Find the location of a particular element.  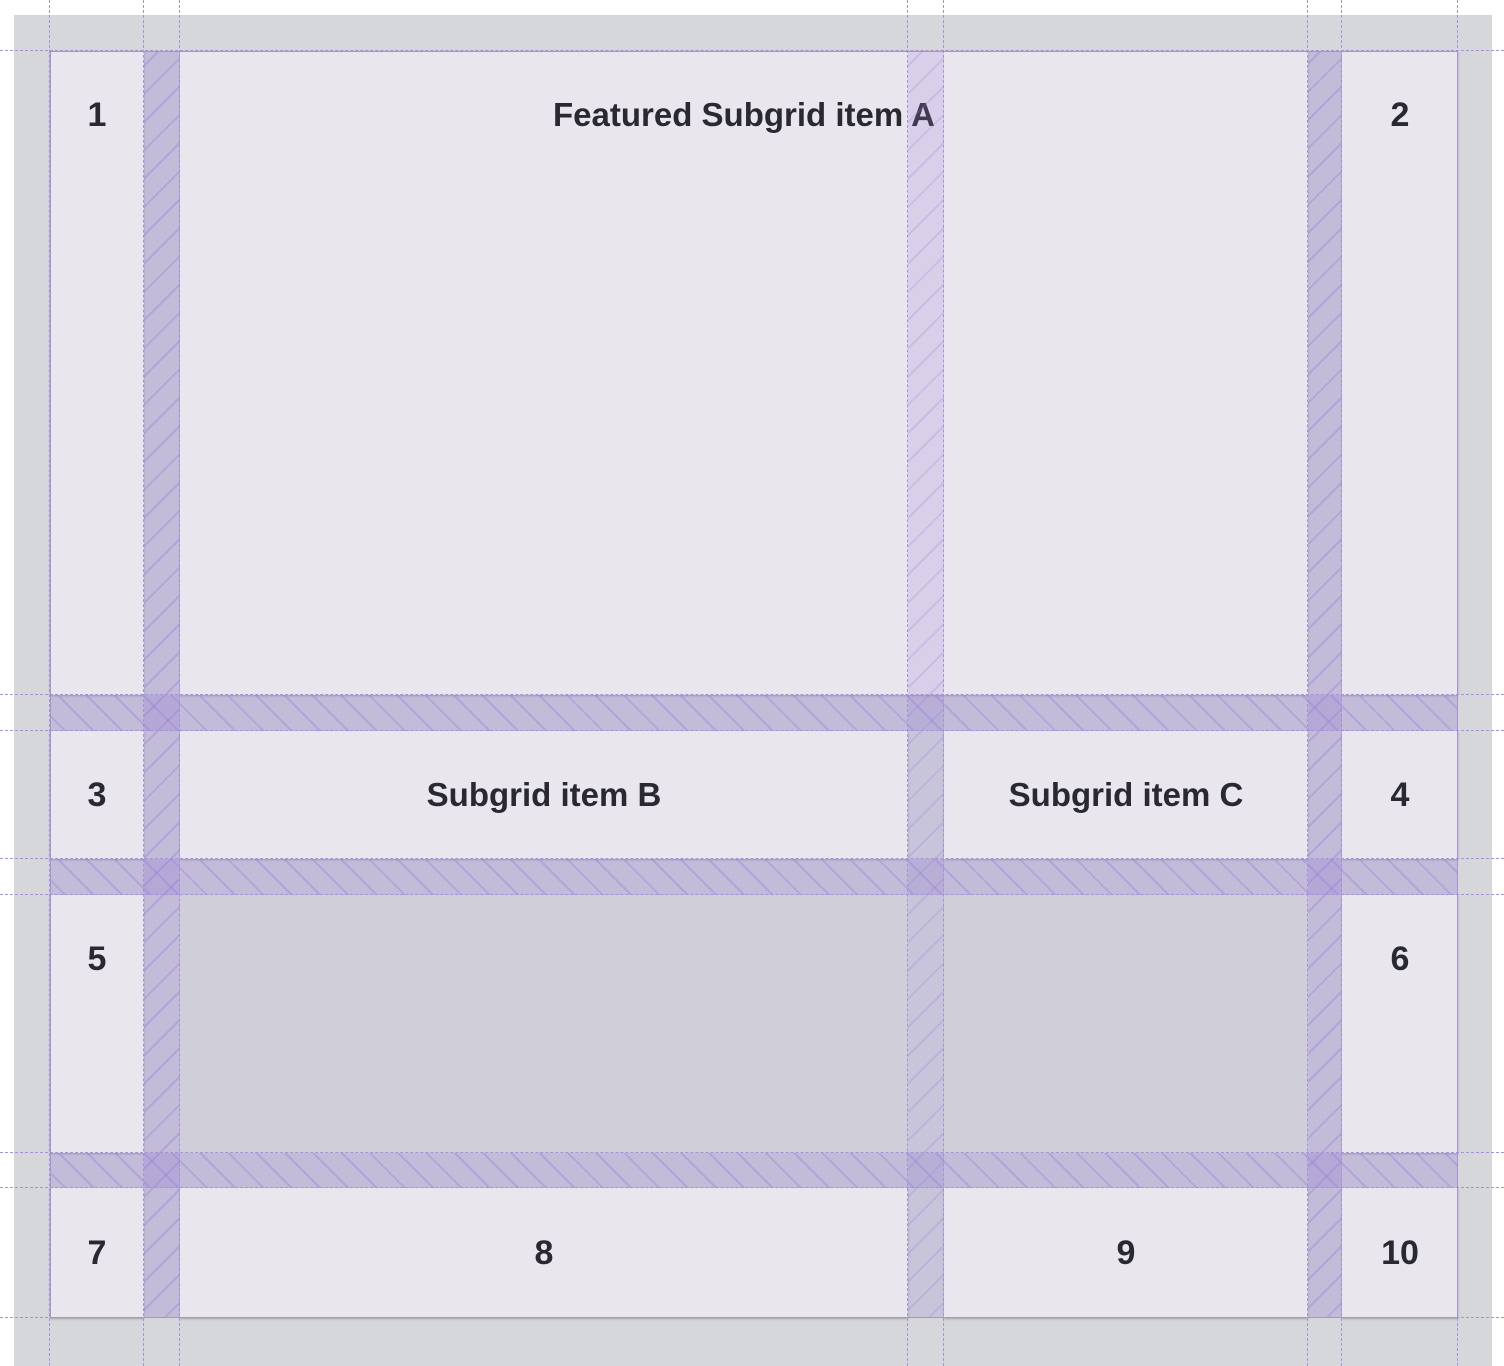

item-label: 7 is located at coordinates (97, 1252).